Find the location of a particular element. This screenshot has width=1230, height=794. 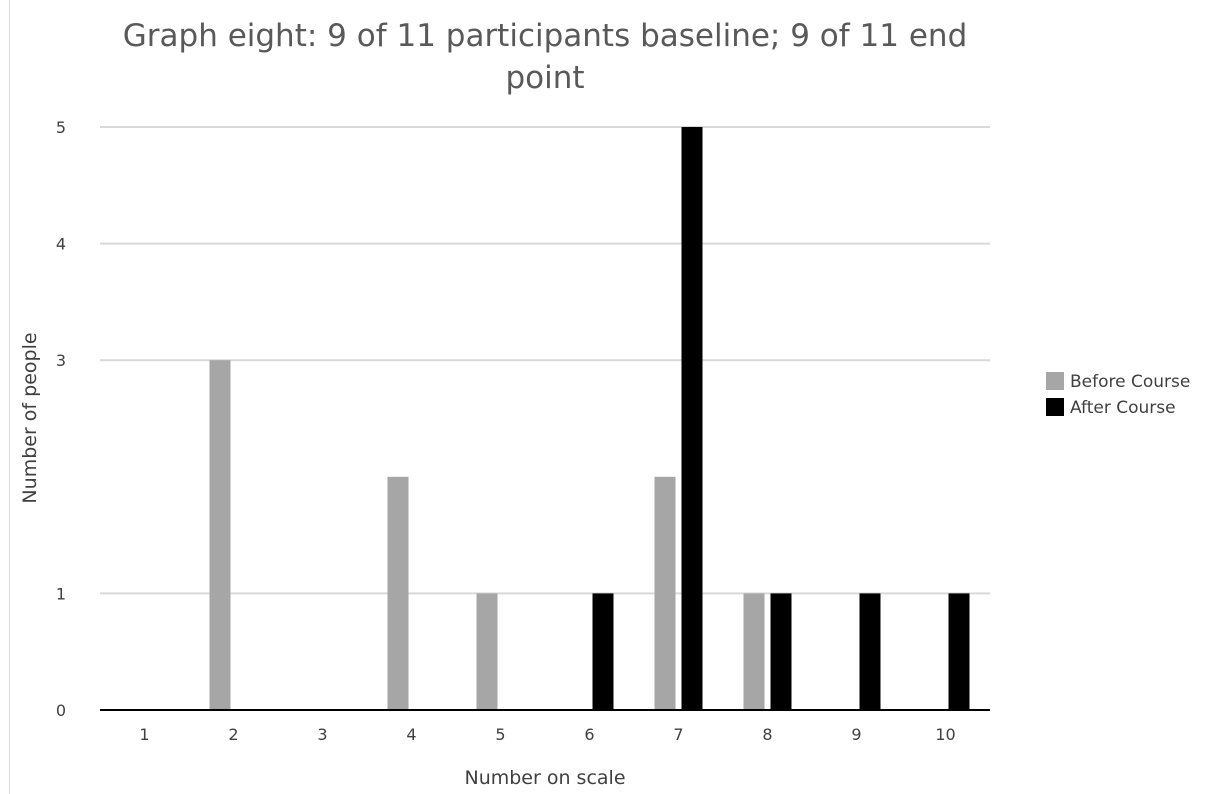

legend-label-after: After Course is located at coordinates (1123, 408).